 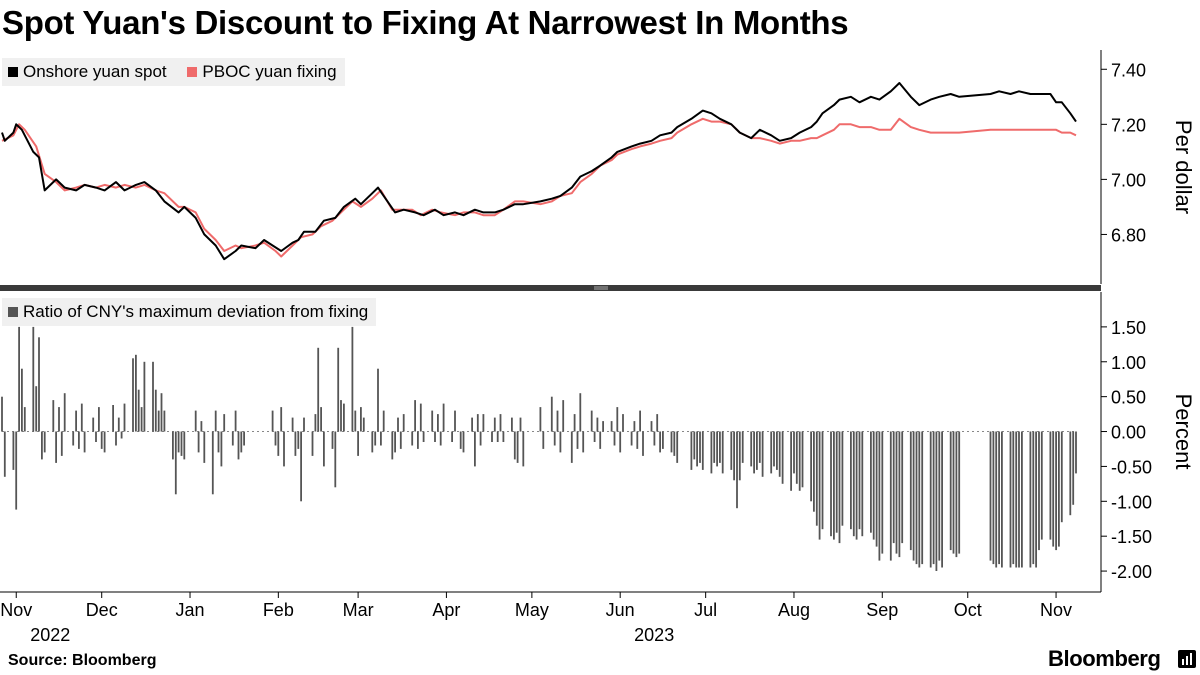 What do you see at coordinates (278, 610) in the screenshot?
I see `x-tick-label: Feb` at bounding box center [278, 610].